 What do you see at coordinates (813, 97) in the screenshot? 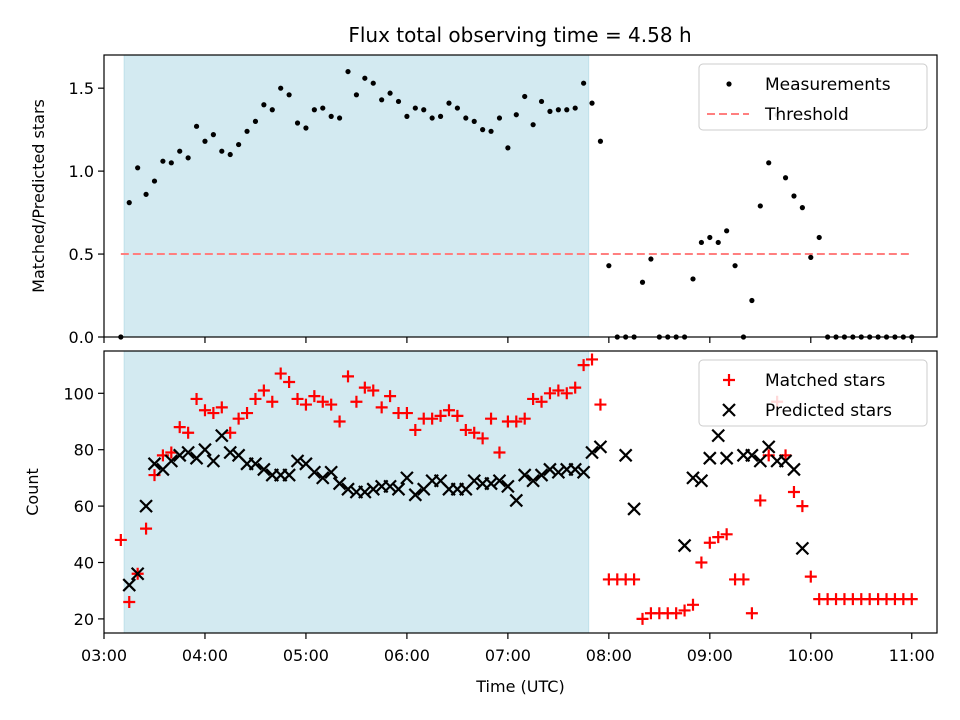
I see `legend: Measurements Threshold` at bounding box center [813, 97].